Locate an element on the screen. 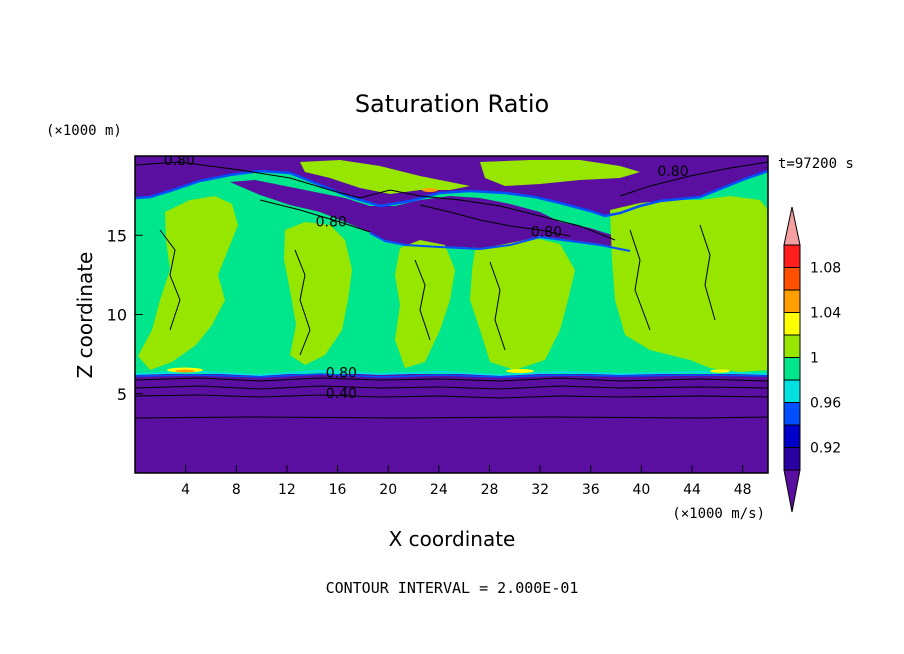 The image size is (904, 654). lower-layer-edge is located at coordinates (451, 373).